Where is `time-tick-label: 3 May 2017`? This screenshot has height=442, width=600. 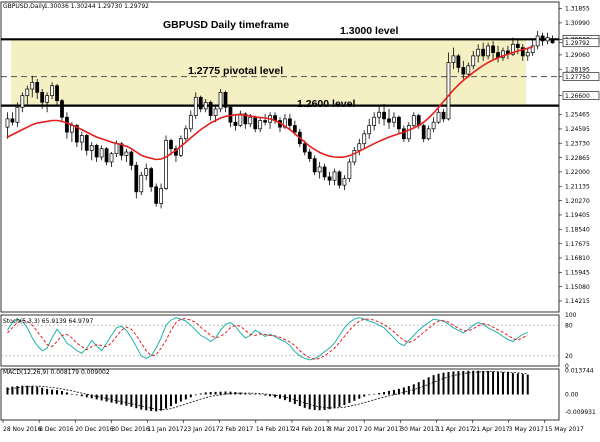 time-tick-label: 3 May 2017 is located at coordinates (526, 429).